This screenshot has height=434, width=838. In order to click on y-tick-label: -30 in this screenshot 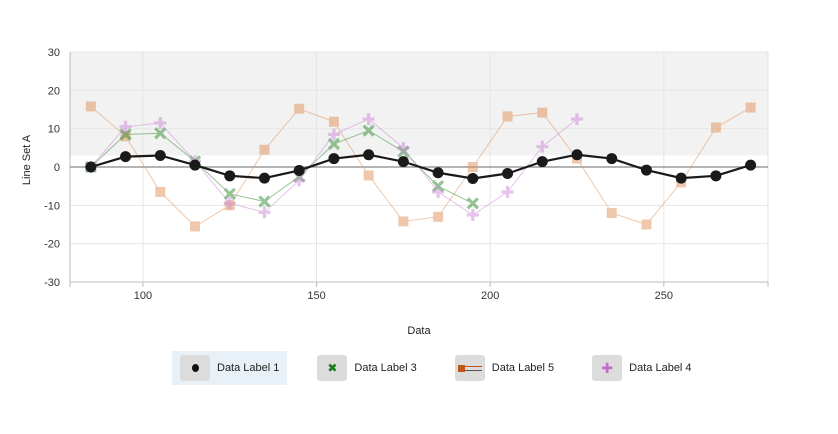, I will do `click(52, 283)`.